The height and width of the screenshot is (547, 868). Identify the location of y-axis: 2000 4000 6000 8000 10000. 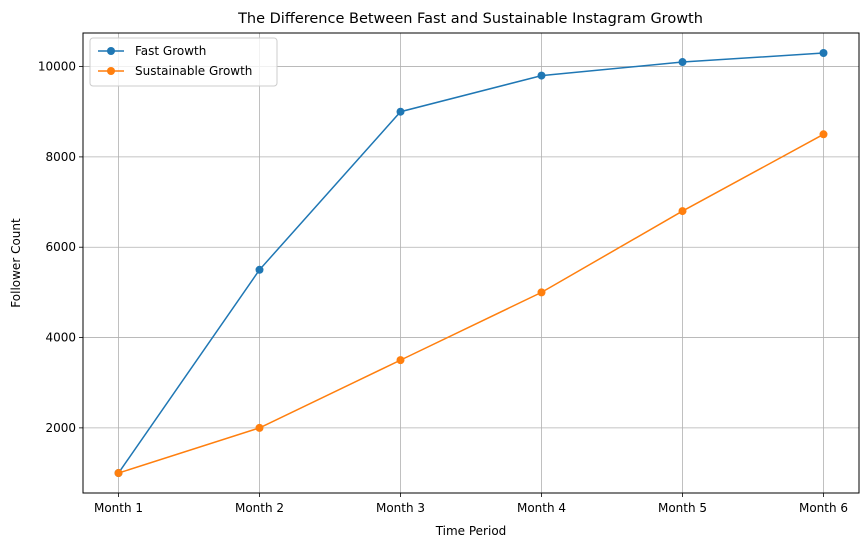
(60, 247).